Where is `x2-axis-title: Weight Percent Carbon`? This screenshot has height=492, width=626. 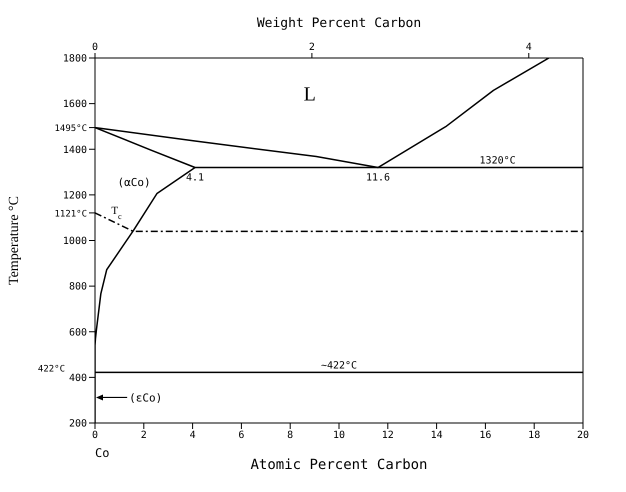 x2-axis-title: Weight Percent Carbon is located at coordinates (339, 23).